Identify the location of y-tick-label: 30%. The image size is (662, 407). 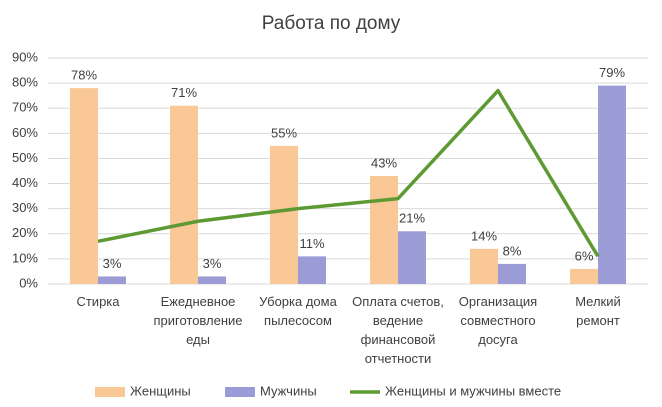
(25, 207).